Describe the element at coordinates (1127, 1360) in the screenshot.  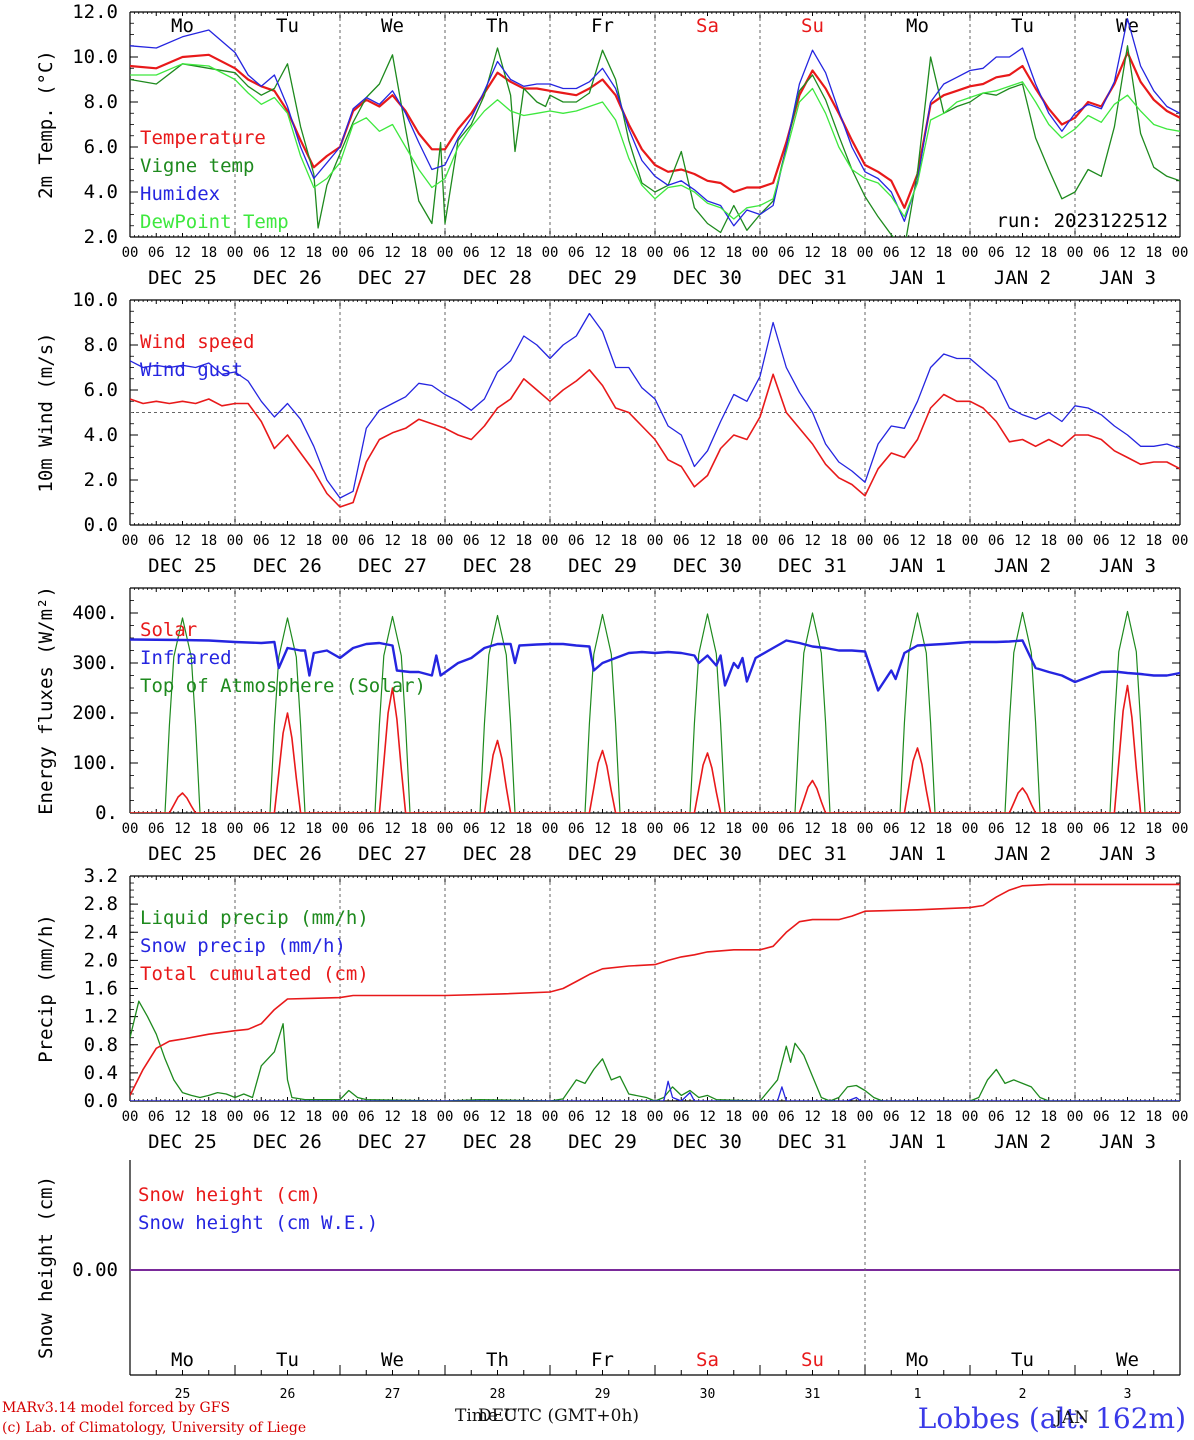
I see `weekday-label: We` at that location.